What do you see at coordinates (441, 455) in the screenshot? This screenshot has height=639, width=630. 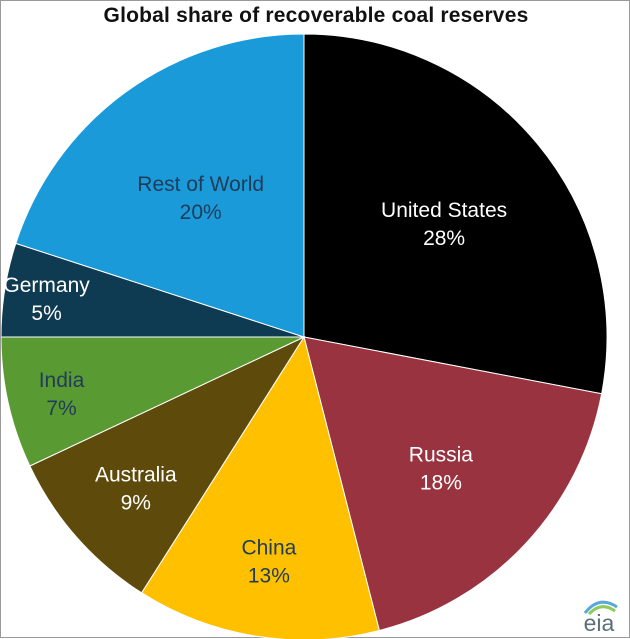 I see `slice-label-russia: Russia` at bounding box center [441, 455].